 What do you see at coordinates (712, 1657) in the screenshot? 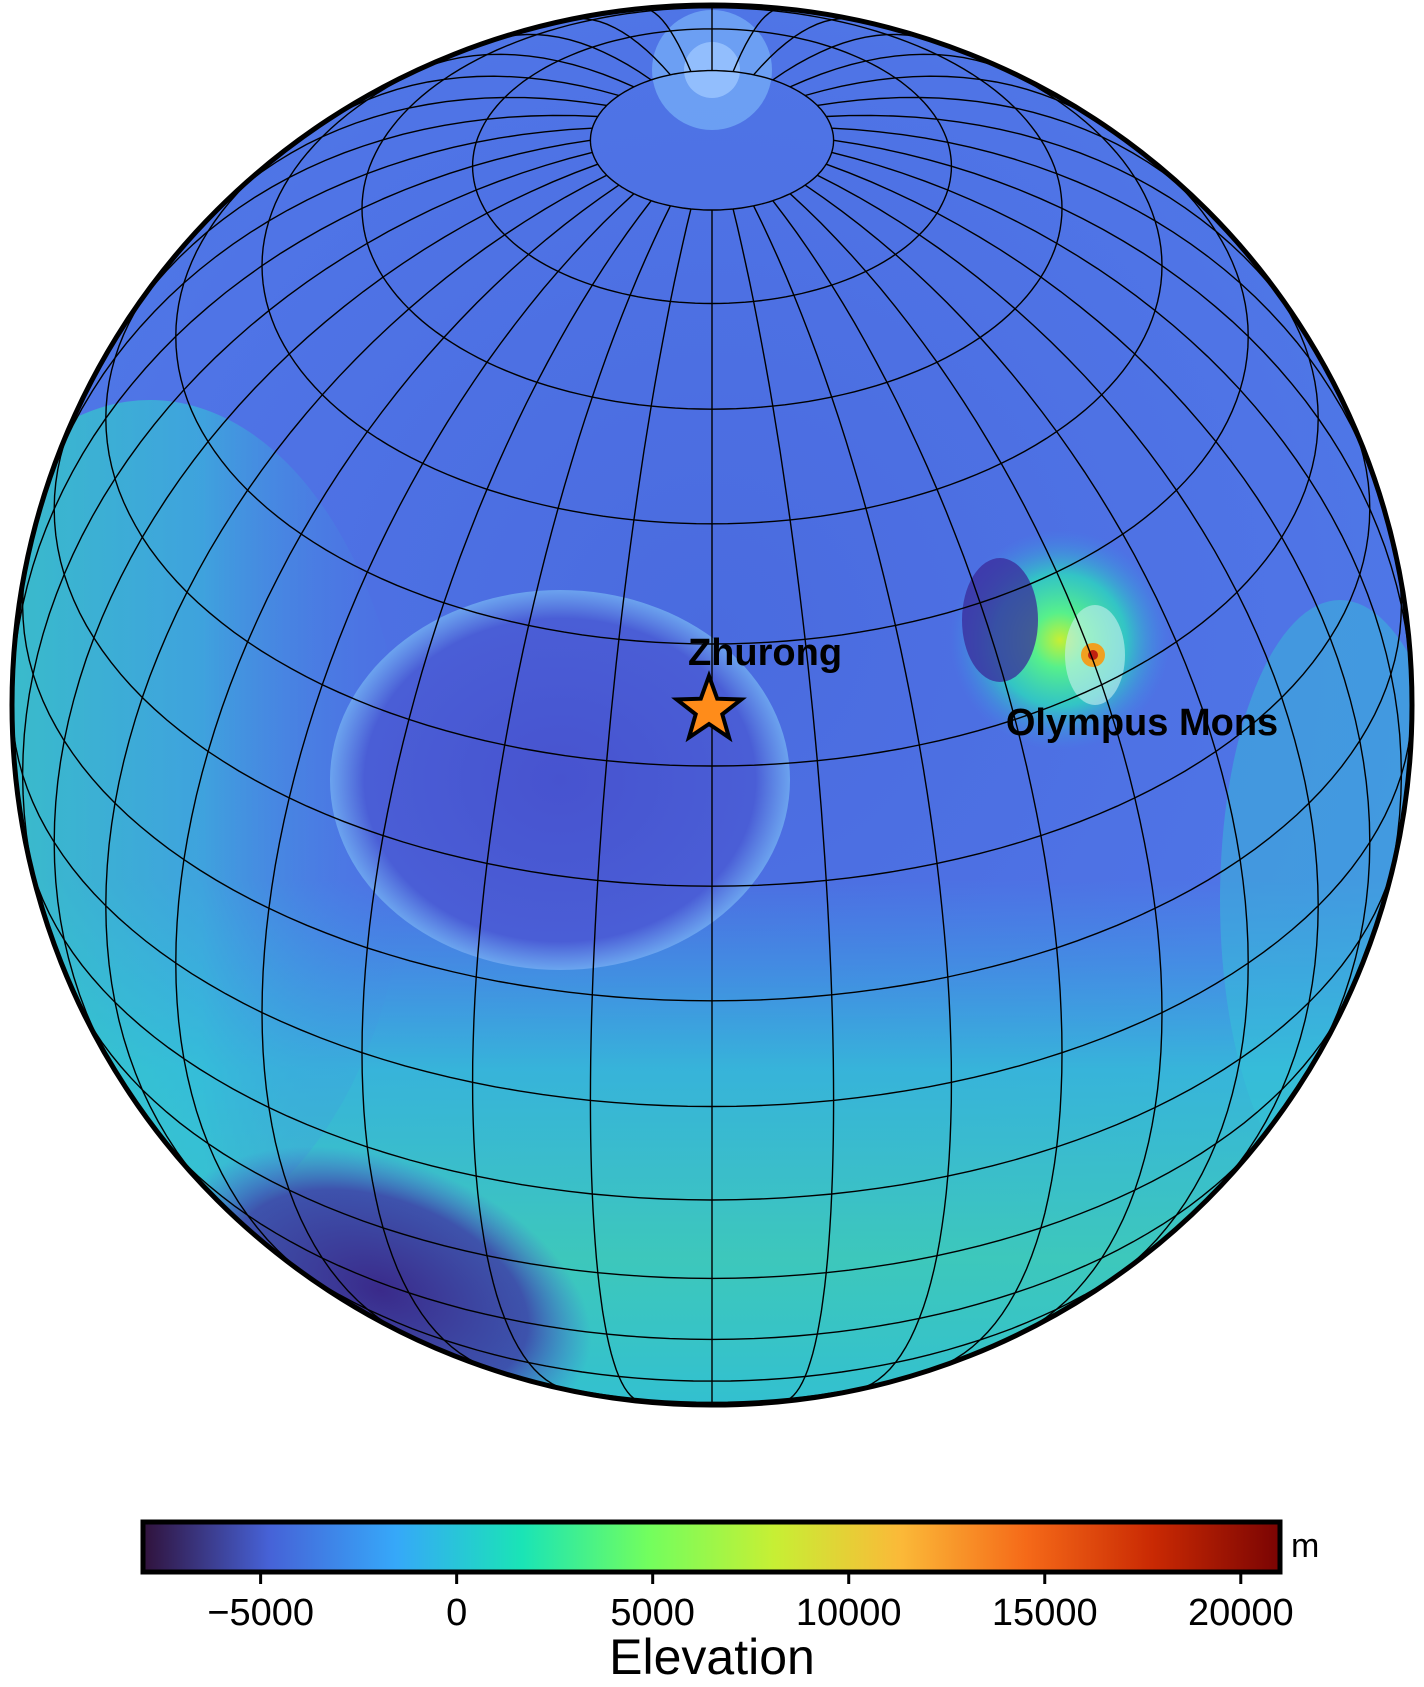
I see `colorbar-title: Elevation` at bounding box center [712, 1657].